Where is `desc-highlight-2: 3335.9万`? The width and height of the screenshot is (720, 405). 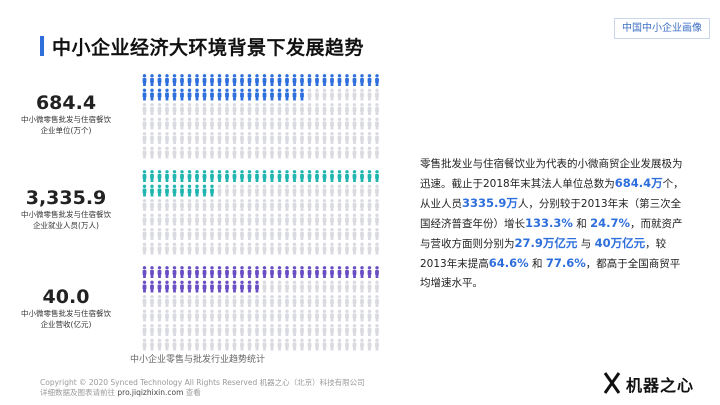 desc-highlight-2: 3335.9万 is located at coordinates (490, 203).